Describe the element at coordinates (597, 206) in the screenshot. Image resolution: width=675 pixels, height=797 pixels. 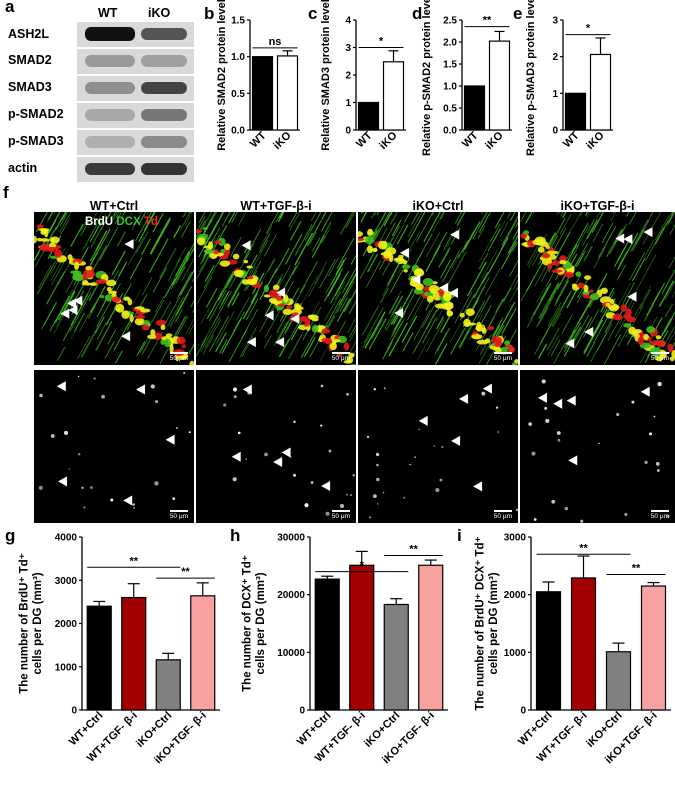
I see `micrograph-title: iKO+TGF-β-i` at that location.